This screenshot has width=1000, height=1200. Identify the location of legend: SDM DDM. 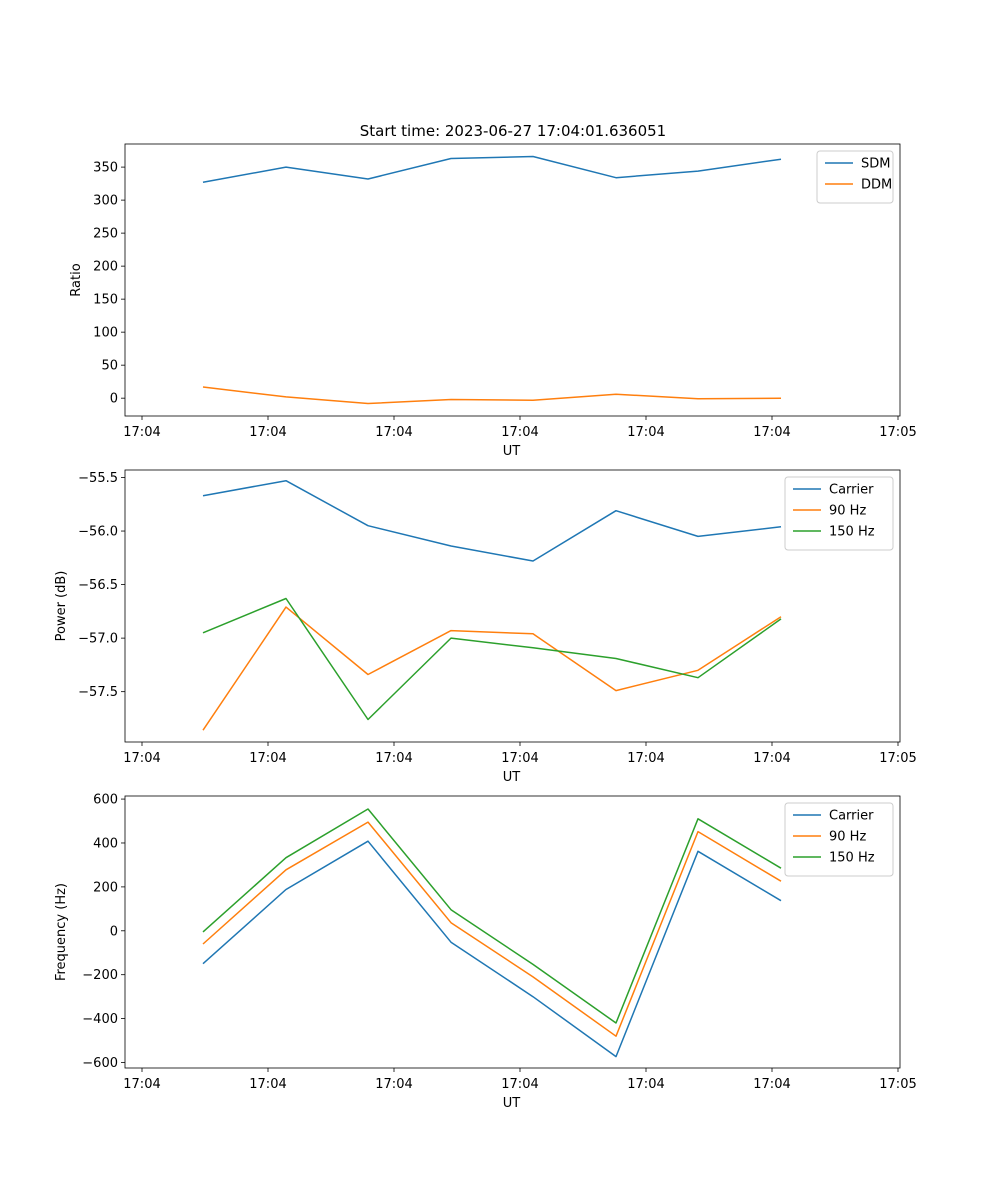
(855, 177).